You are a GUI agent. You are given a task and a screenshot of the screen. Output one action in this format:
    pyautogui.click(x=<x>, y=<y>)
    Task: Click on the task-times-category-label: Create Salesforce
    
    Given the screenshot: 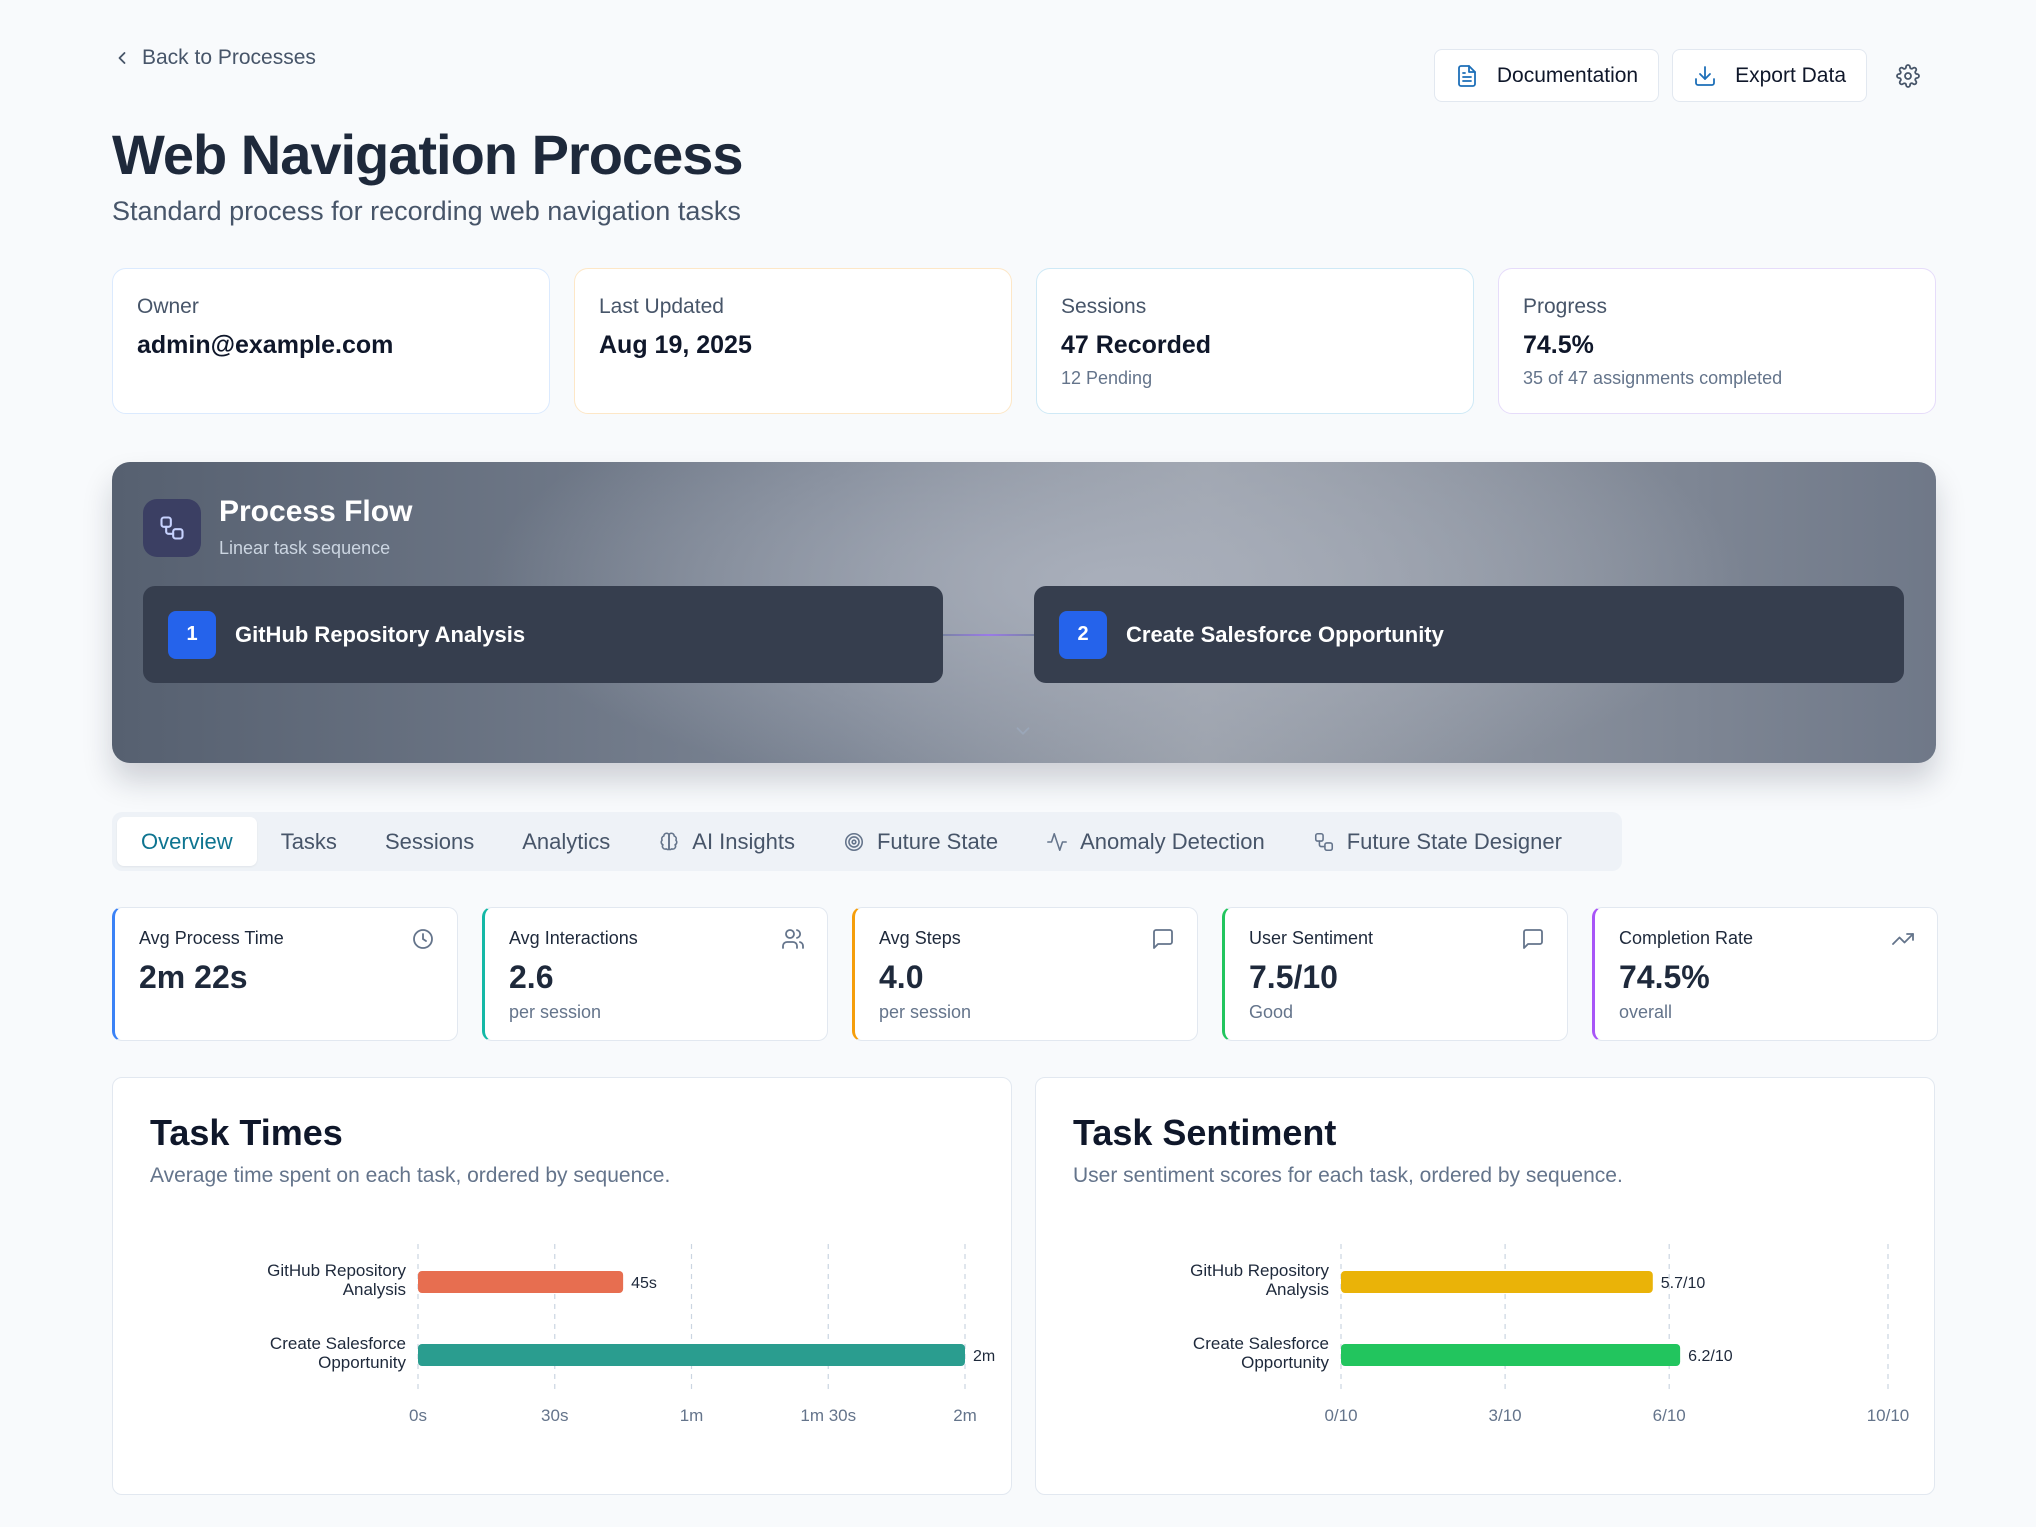 What is the action you would take?
    pyautogui.click(x=338, y=1343)
    